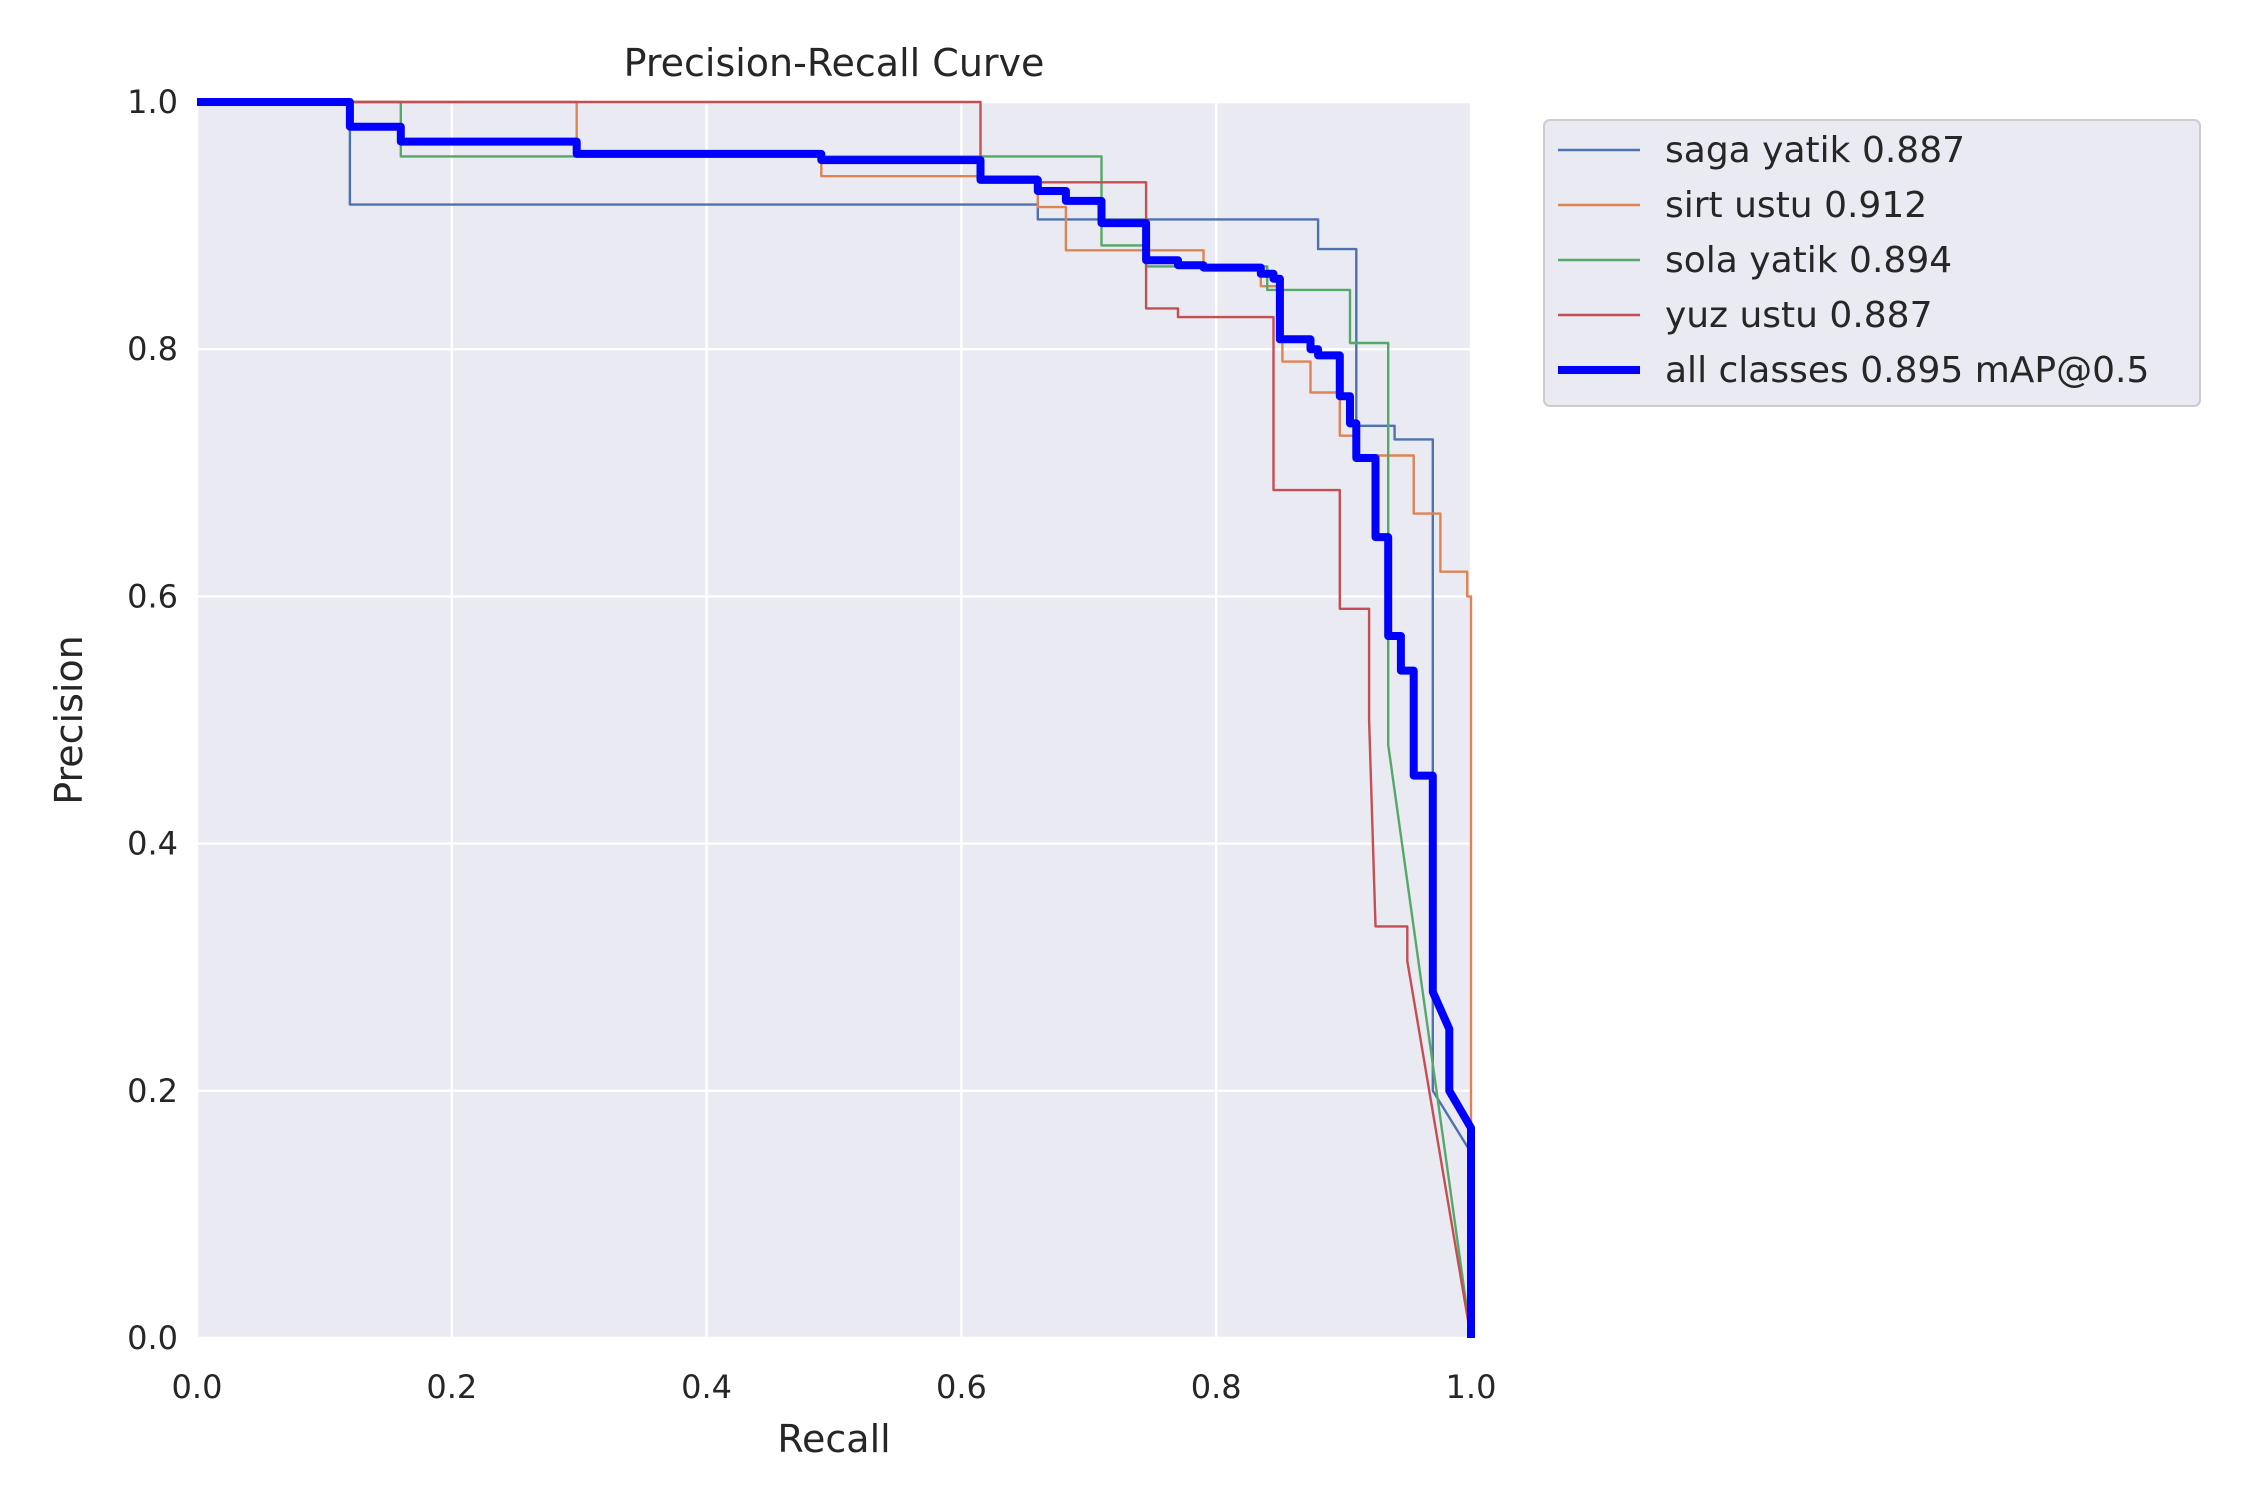 This screenshot has height=1500, width=2250. I want to click on x-tick-label-4: 0.8, so click(1216, 1387).